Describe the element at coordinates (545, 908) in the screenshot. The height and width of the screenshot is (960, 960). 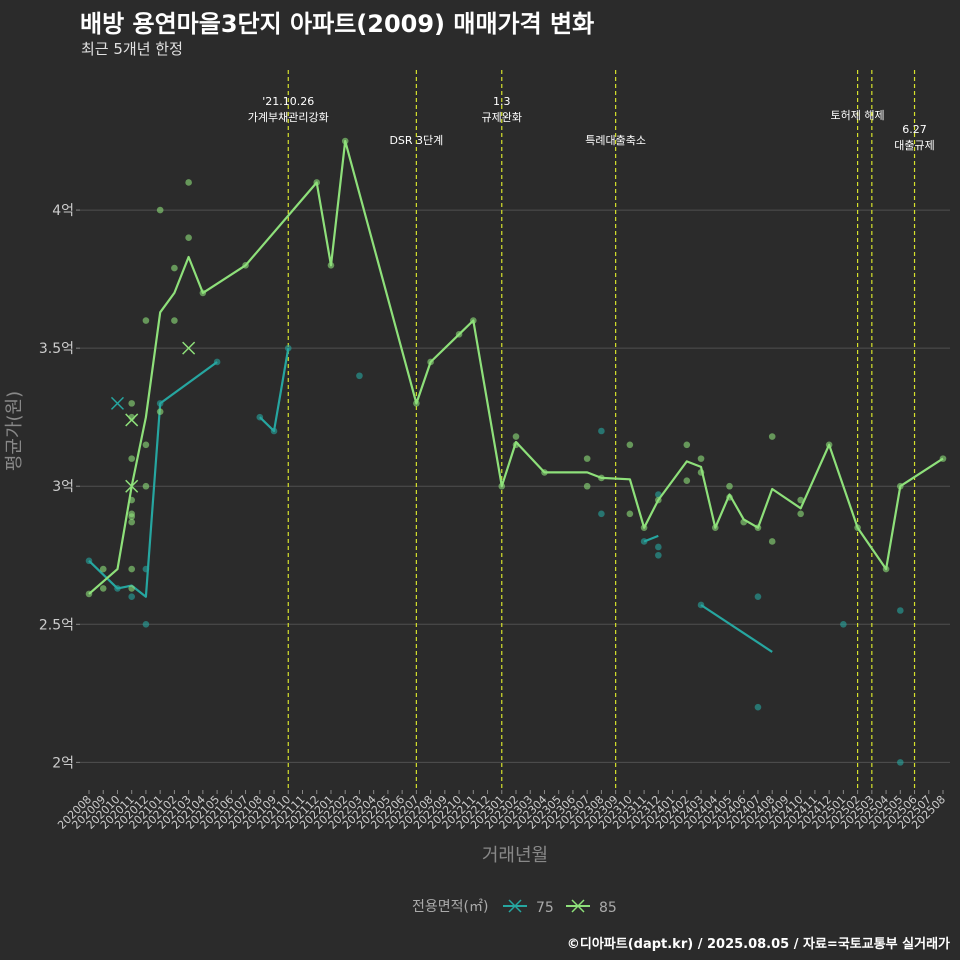
I see `legend-label-75: 75` at that location.